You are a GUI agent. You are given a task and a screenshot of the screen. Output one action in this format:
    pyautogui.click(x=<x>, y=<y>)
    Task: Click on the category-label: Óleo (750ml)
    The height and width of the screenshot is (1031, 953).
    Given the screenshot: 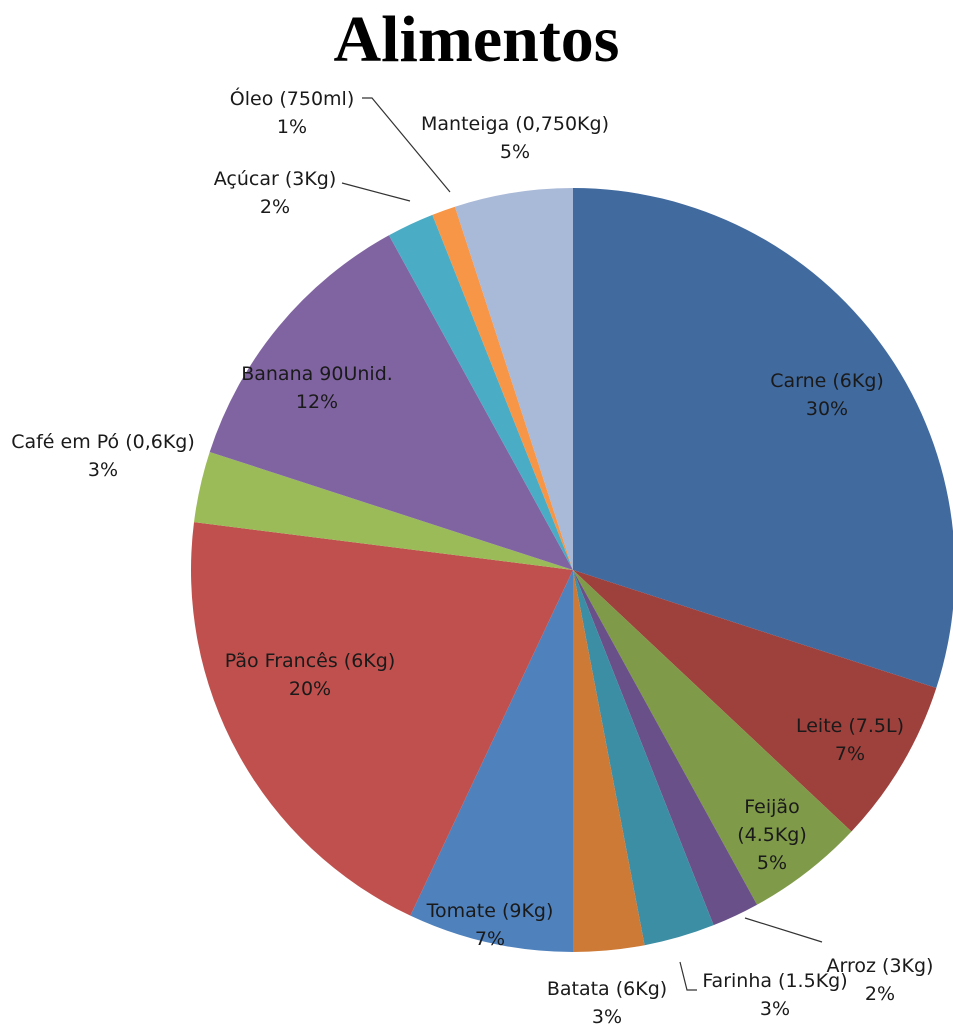 What is the action you would take?
    pyautogui.click(x=292, y=99)
    